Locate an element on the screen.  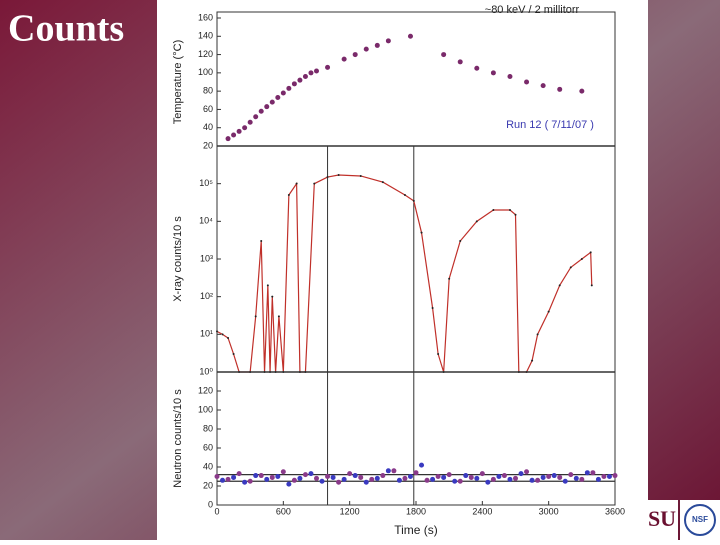
nsf-ring is located at coordinates (700, 520).